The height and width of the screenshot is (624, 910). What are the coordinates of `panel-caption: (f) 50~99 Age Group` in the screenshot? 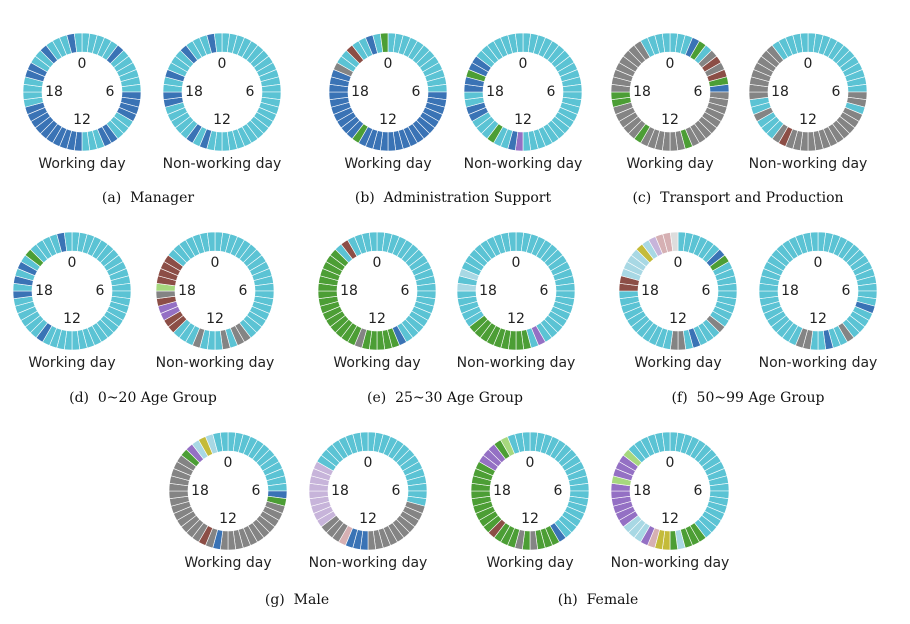 It's located at (748, 398).